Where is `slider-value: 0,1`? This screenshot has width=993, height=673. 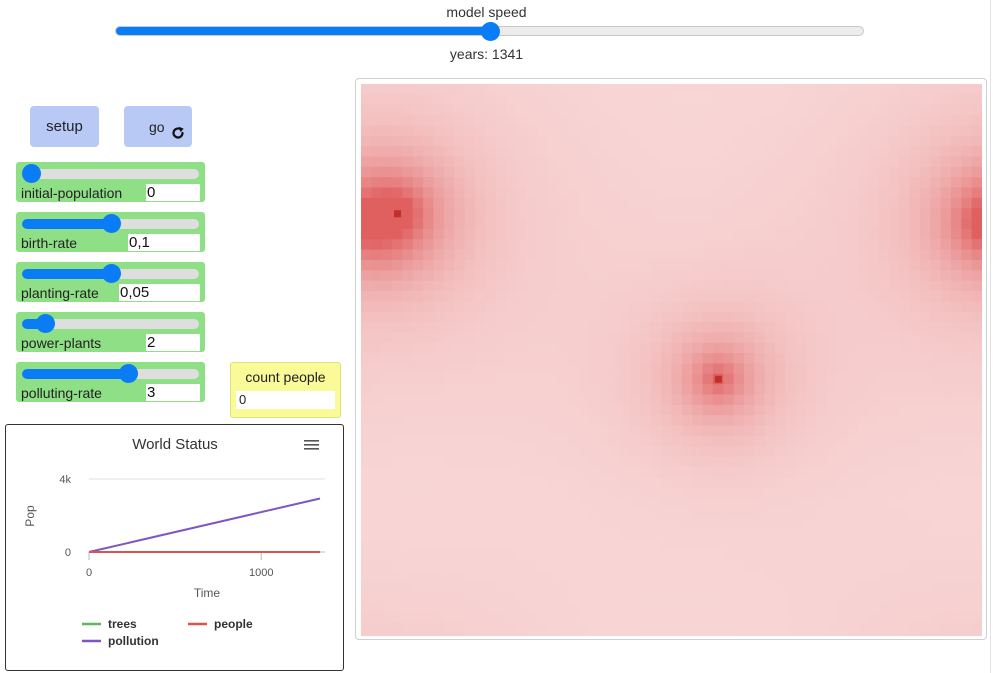
slider-value: 0,1 is located at coordinates (164, 242).